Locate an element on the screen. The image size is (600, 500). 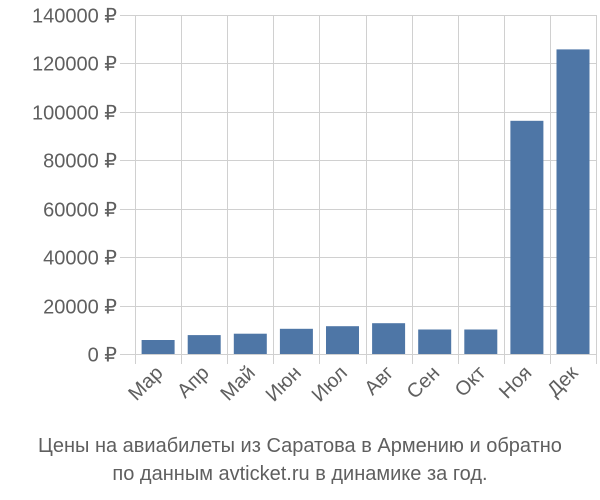
y-tick-label: 80000 ₽ is located at coordinates (80, 162).